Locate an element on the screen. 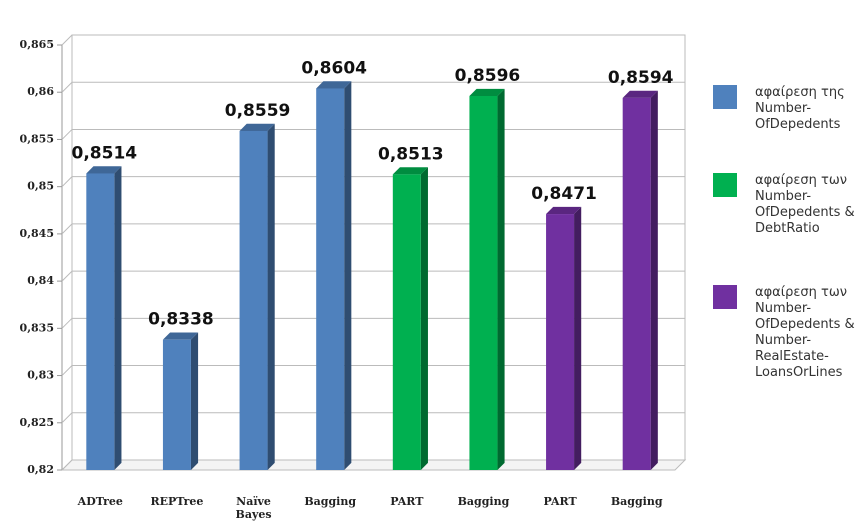 The width and height of the screenshot is (860, 531). y-tick-label: 0,85 is located at coordinates (40, 186).